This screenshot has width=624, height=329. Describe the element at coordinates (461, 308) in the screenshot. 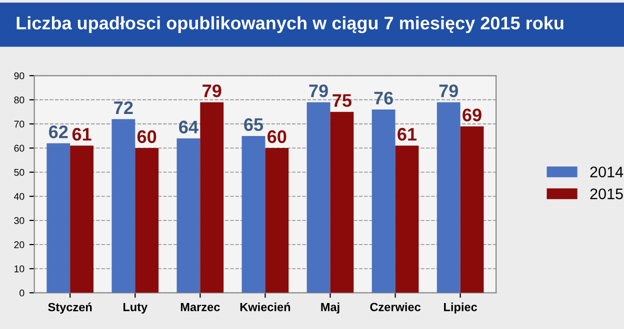

I see `x-tick-label: Lipiec` at that location.